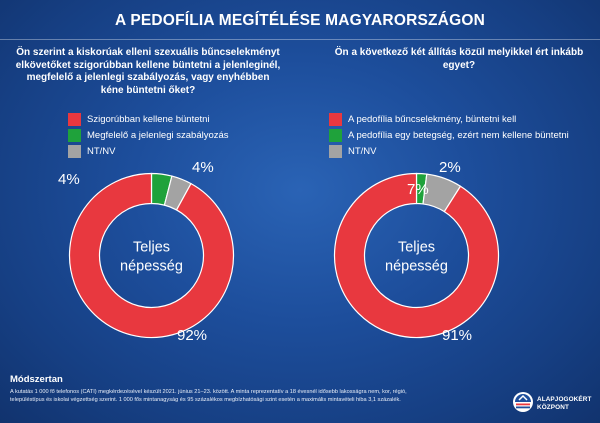  Describe the element at coordinates (158, 135) in the screenshot. I see `legend-label: Megfelelő a jelenlegi szabályozás` at that location.